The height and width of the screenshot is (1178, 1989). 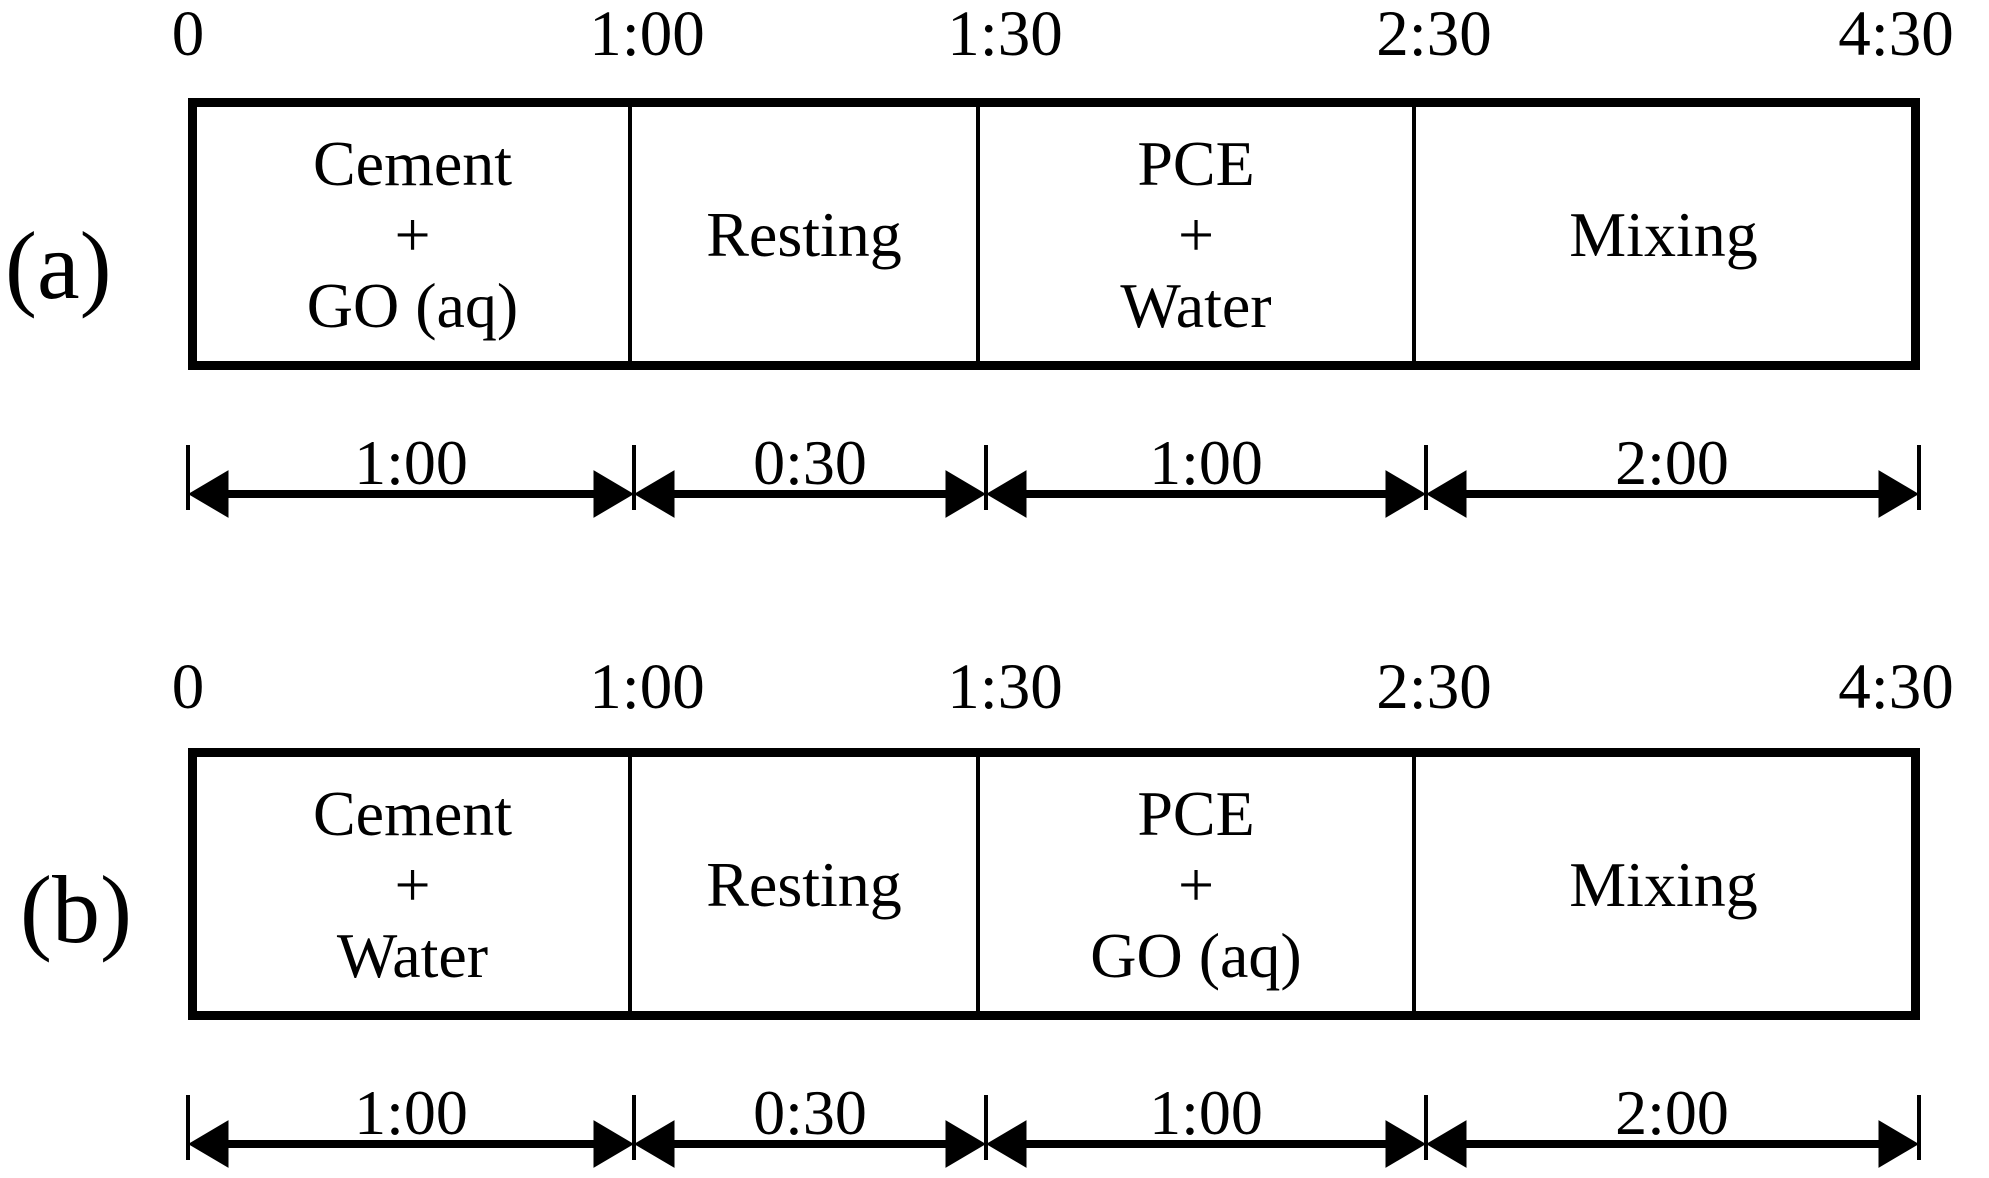 I want to click on stage-label: PCE + Water, so click(x=1196, y=234).